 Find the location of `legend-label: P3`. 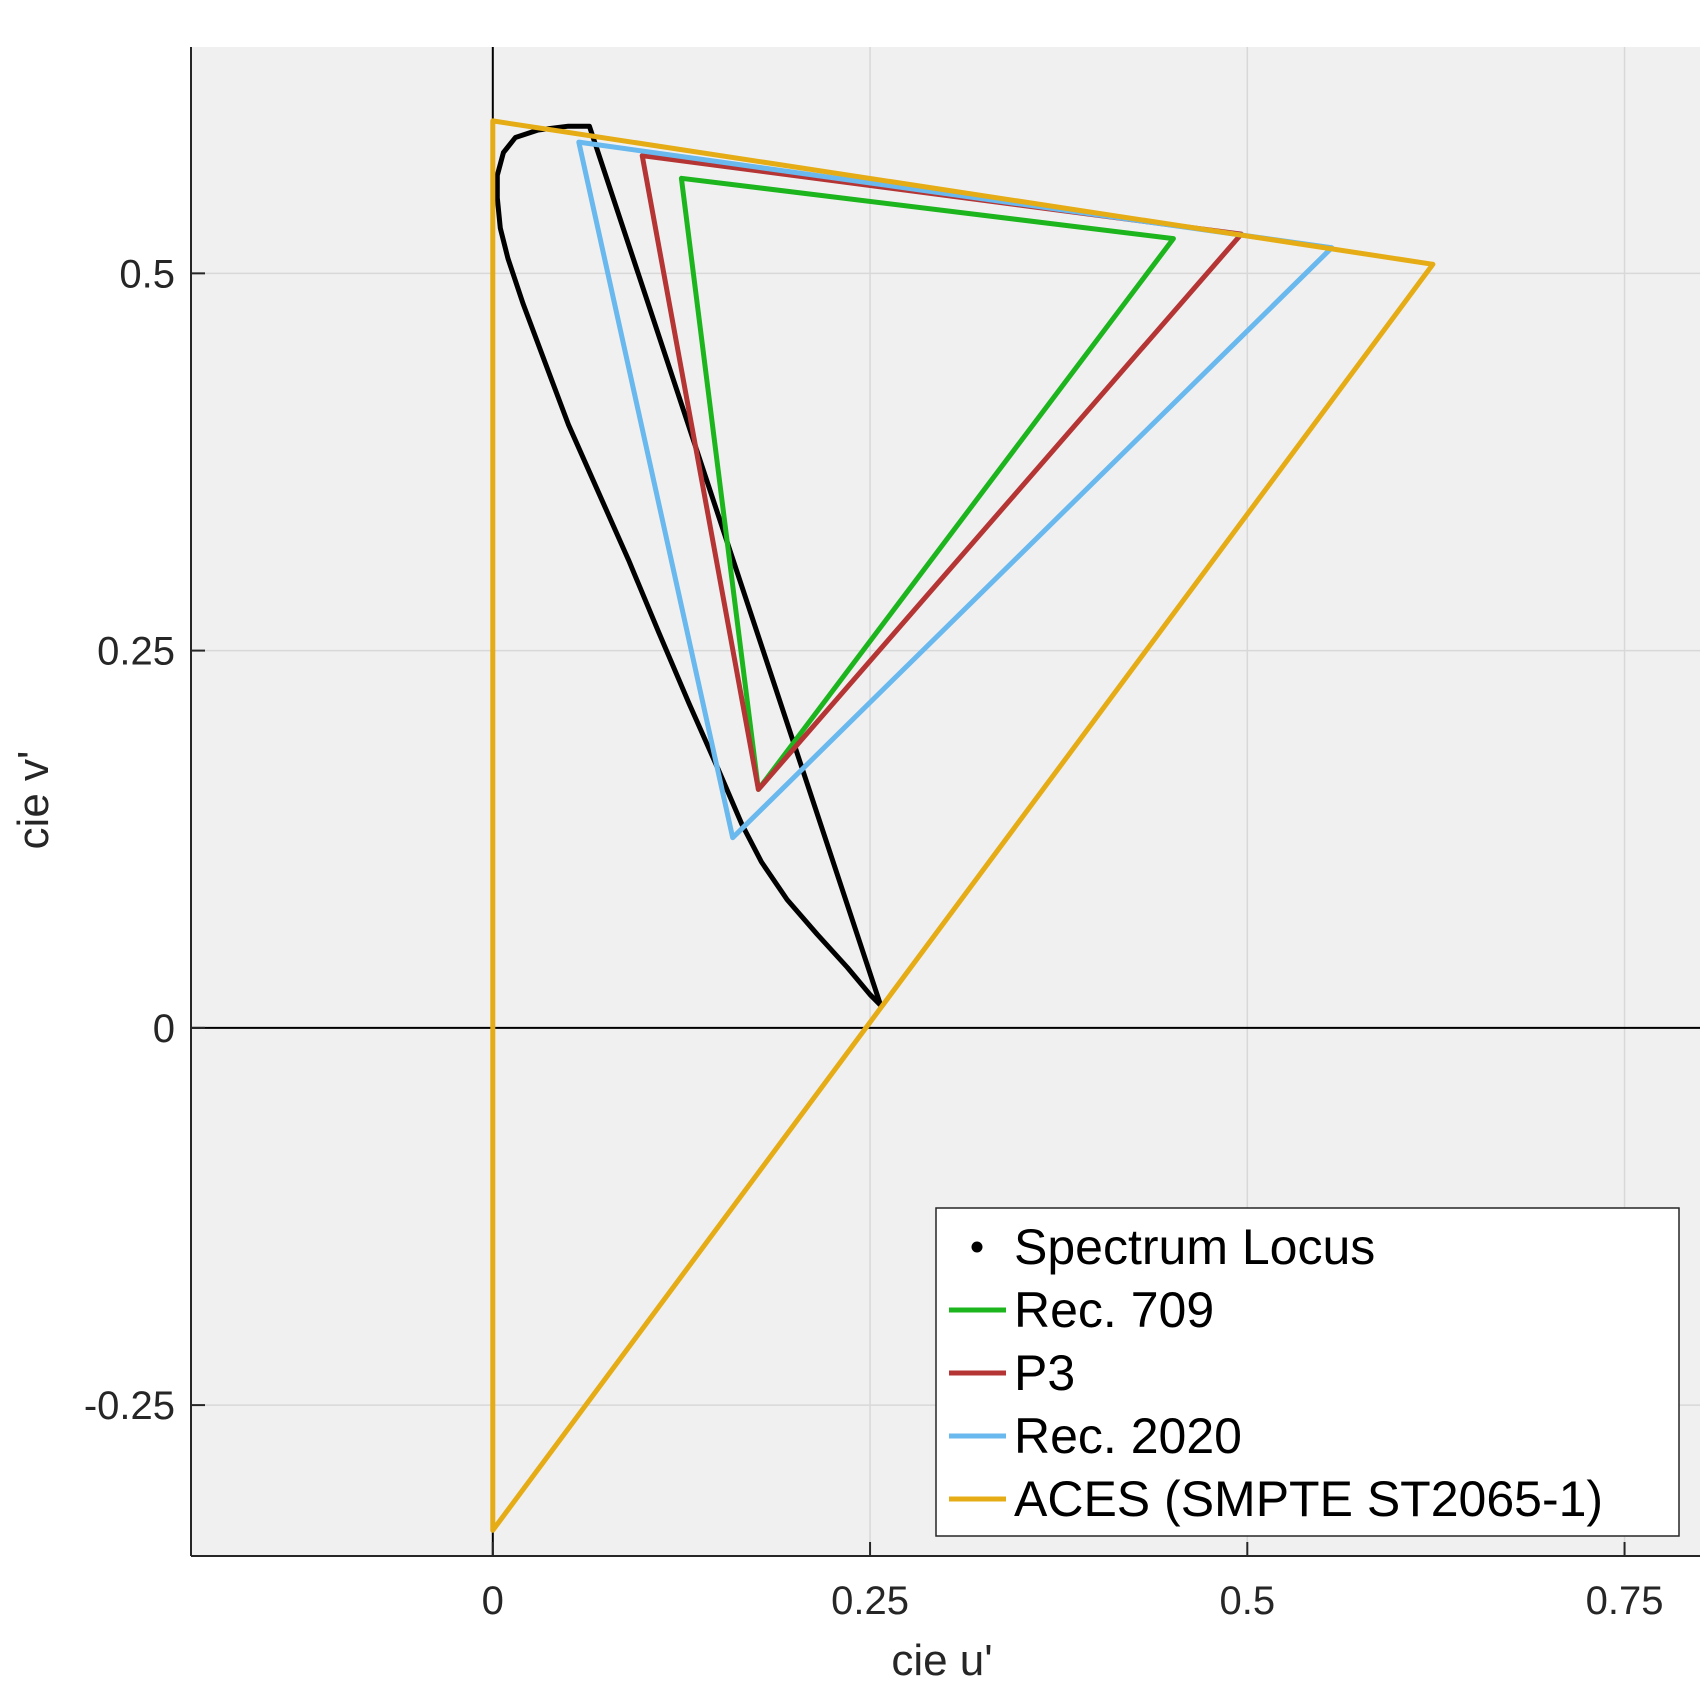

legend-label: P3 is located at coordinates (1044, 1373).